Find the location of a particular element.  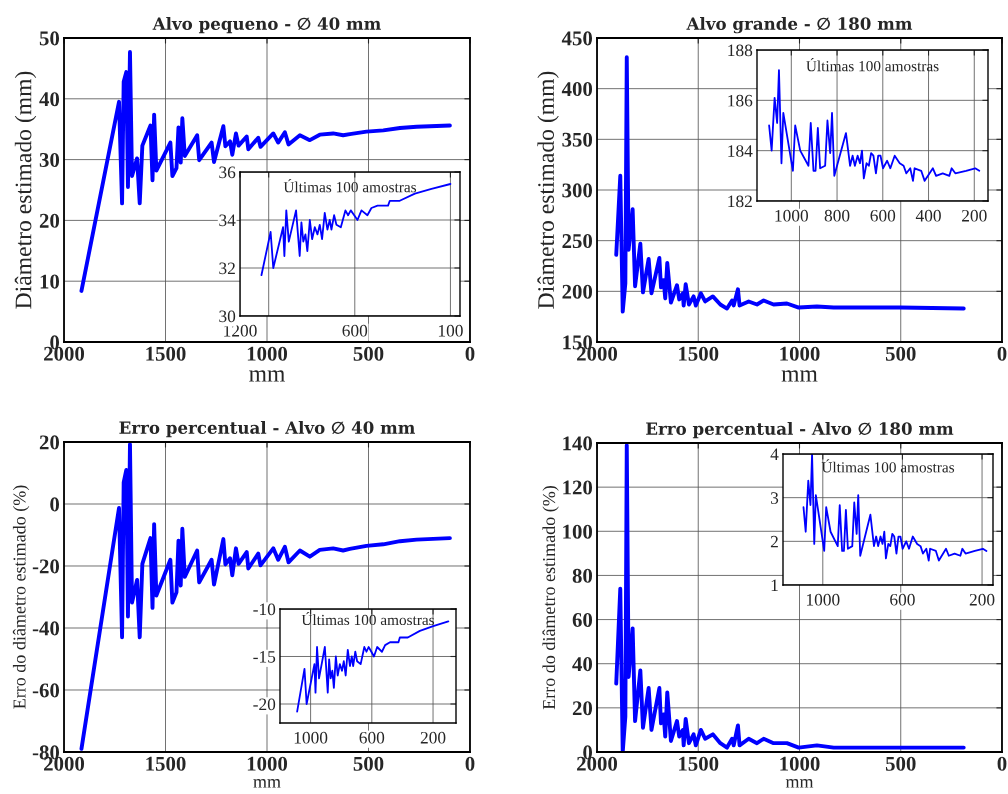

y-tick-label: 350 is located at coordinates (577, 139).